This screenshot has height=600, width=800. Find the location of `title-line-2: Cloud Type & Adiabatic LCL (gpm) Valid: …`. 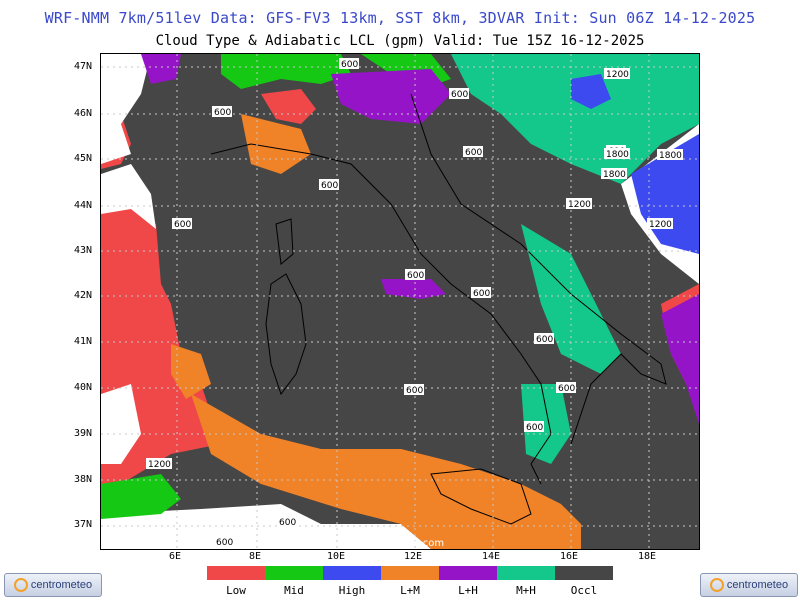

title-line-2: Cloud Type & Adiabatic LCL (gpm) Valid: … is located at coordinates (400, 41).